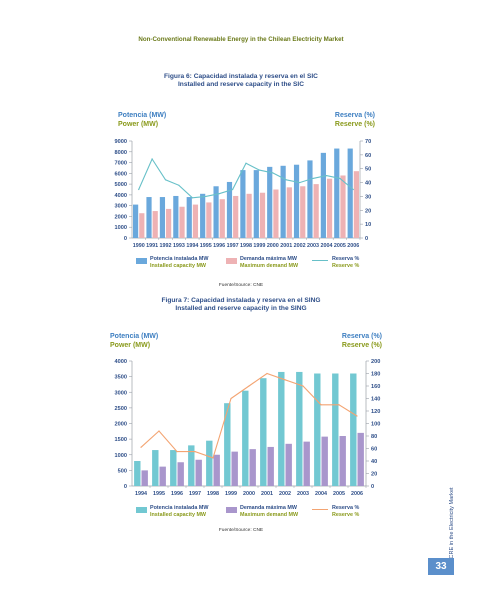 Image resolution: width=482 pixels, height=599 pixels. Describe the element at coordinates (267, 494) in the screenshot. I see `x-tick-label: 2001` at that location.